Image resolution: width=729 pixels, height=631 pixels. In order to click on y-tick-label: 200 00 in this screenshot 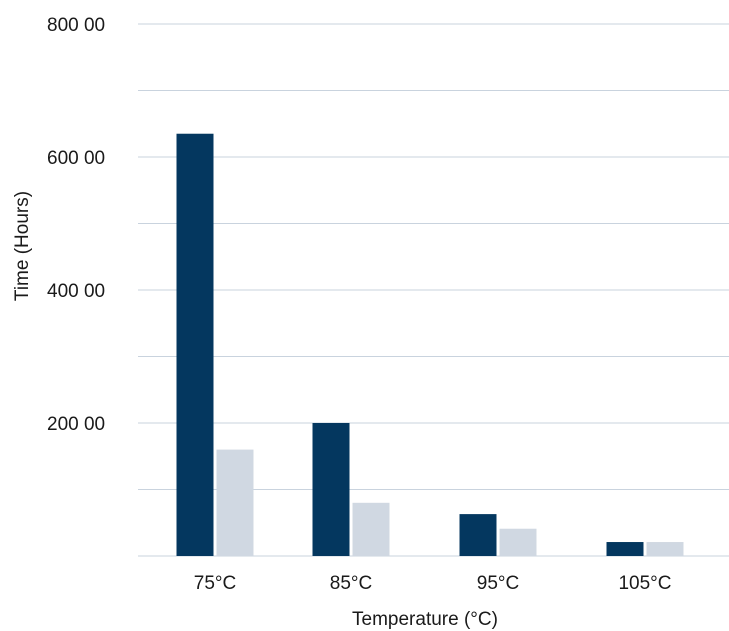, I will do `click(76, 424)`.